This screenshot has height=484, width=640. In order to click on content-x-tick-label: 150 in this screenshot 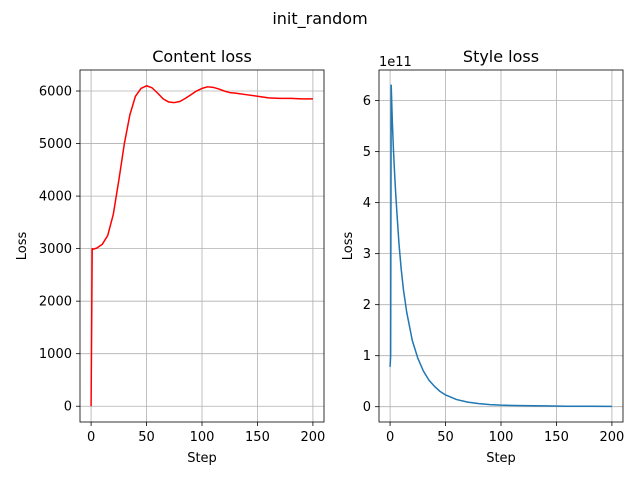, I will do `click(257, 437)`.